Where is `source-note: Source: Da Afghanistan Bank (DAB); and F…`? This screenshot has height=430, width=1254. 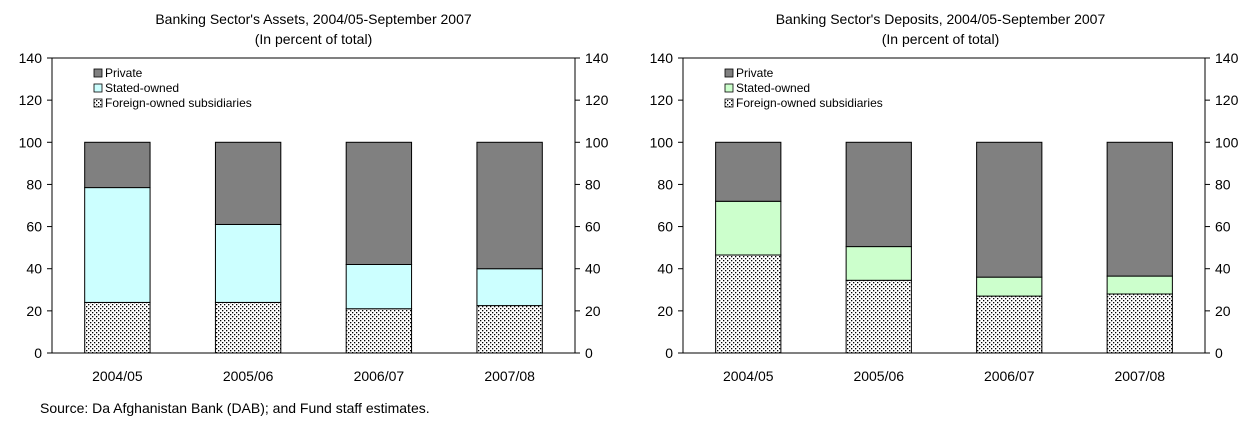
source-note: Source: Da Afghanistan Bank (DAB); and F… is located at coordinates (235, 408).